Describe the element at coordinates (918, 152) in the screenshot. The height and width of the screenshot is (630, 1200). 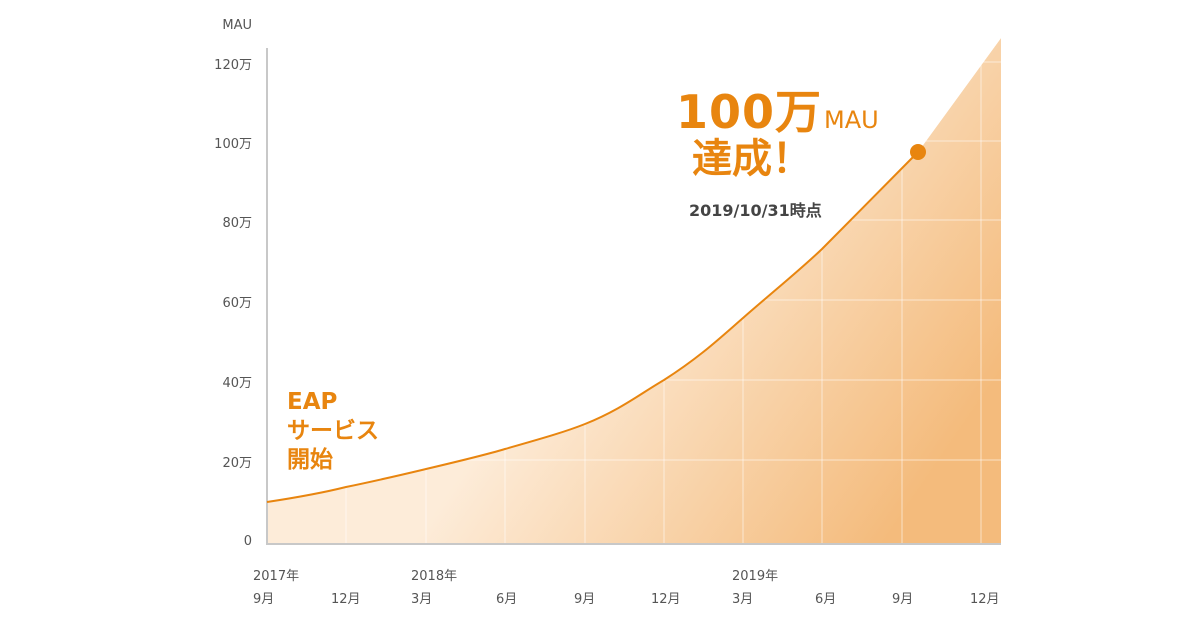
I see `milestone-dot` at that location.